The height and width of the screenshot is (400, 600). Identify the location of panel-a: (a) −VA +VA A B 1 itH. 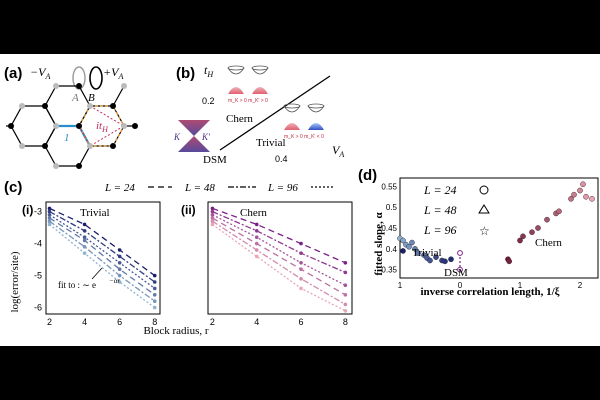
(71, 117).